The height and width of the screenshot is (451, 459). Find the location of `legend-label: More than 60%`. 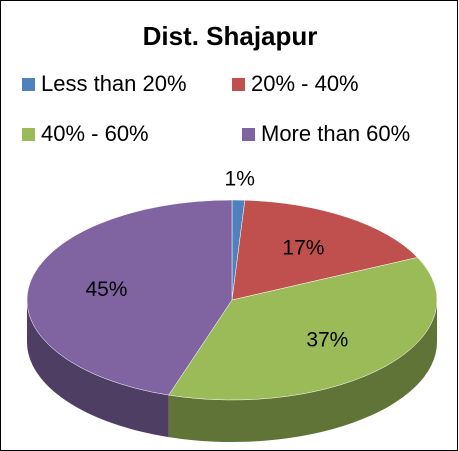

legend-label: More than 60% is located at coordinates (335, 133).